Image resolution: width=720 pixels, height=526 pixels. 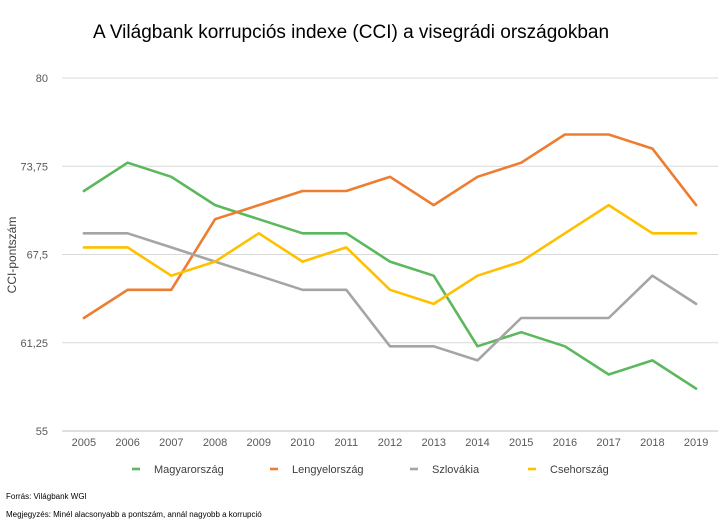 What do you see at coordinates (652, 443) in the screenshot?
I see `x-tick-label: 2018` at bounding box center [652, 443].